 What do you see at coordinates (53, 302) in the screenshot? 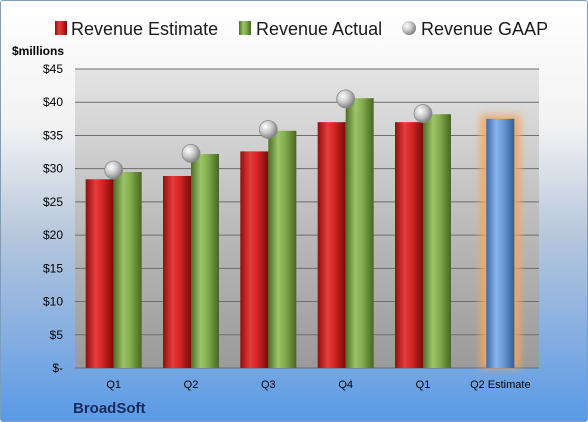
I see `y-tick-label: $10` at bounding box center [53, 302].